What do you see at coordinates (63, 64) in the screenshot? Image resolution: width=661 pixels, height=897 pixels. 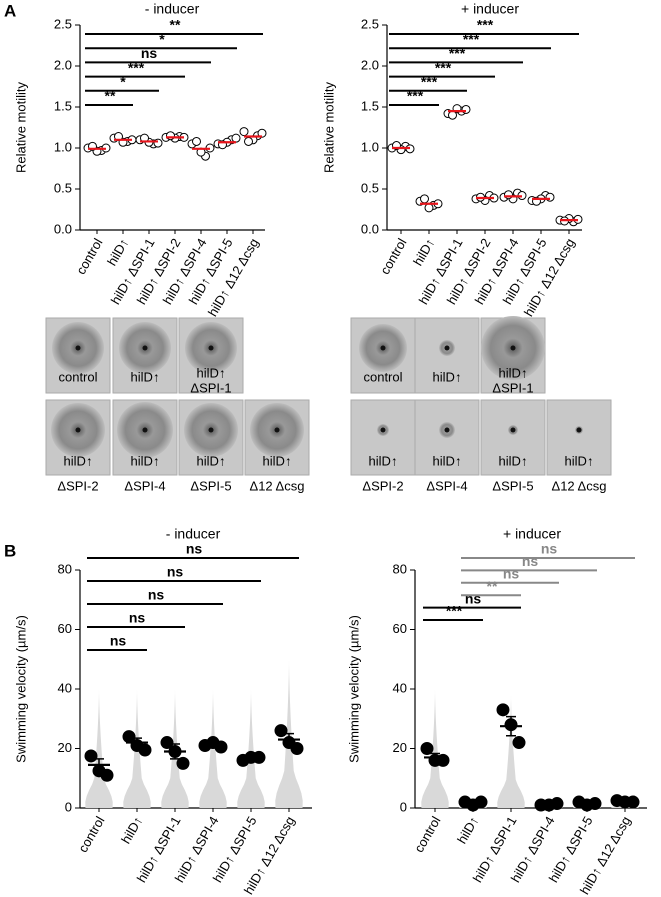 I see `y-tick-label: 2.0` at bounding box center [63, 64].